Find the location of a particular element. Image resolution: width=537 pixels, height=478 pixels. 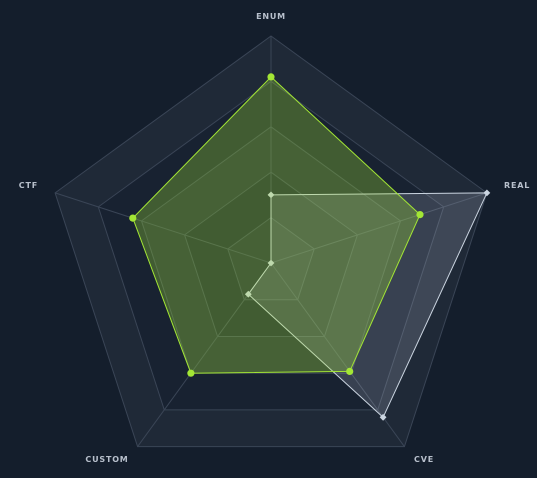

axis-label-cve: CVE is located at coordinates (424, 459).